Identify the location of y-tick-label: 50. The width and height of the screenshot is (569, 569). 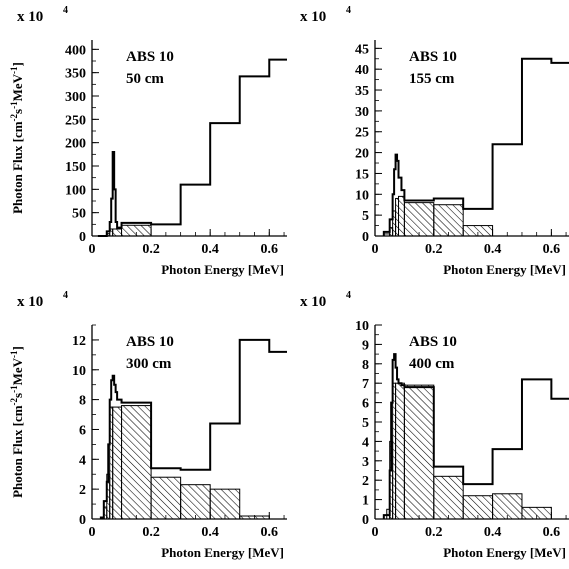
(79, 214).